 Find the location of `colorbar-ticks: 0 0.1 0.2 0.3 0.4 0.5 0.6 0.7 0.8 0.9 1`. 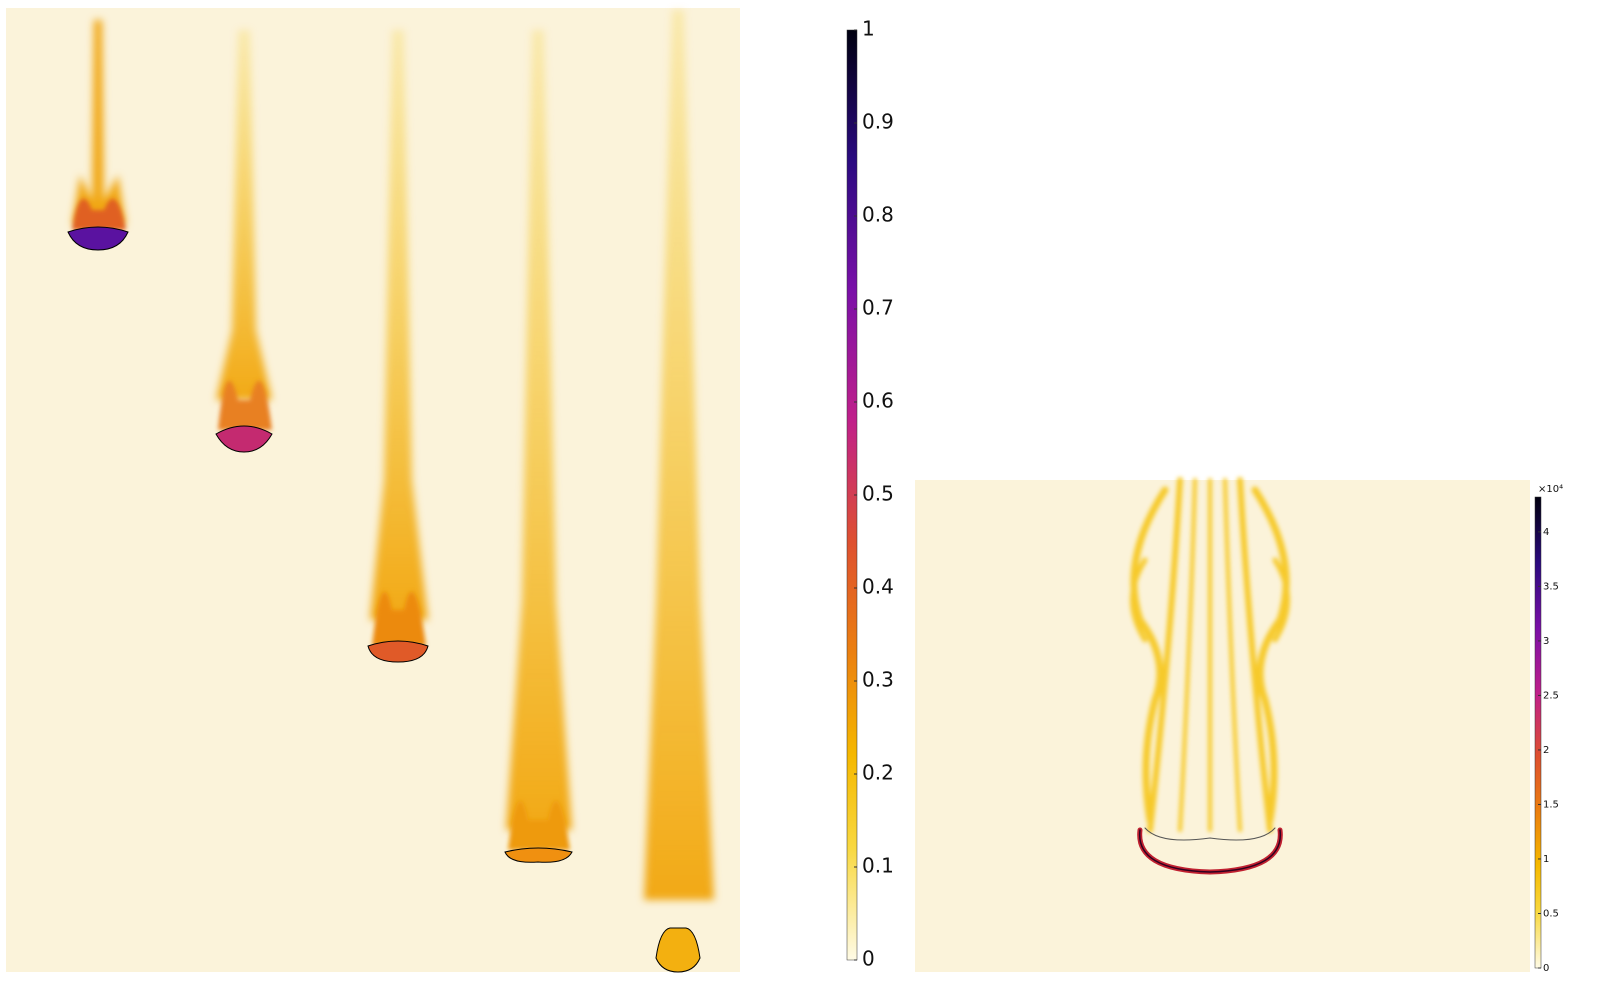

colorbar-ticks: 0 0.1 0.2 0.3 0.4 0.5 0.6 0.7 0.8 0.9 1 is located at coordinates (874, 494).